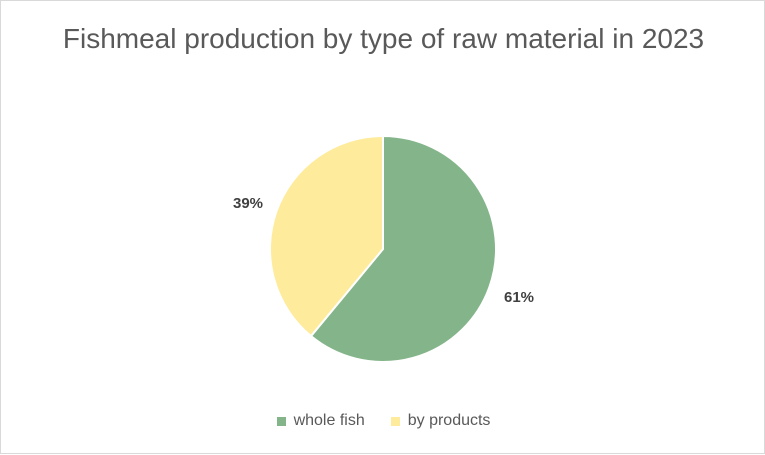 The height and width of the screenshot is (455, 765). Describe the element at coordinates (326, 236) in the screenshot. I see `pie-slice-by-products` at that location.